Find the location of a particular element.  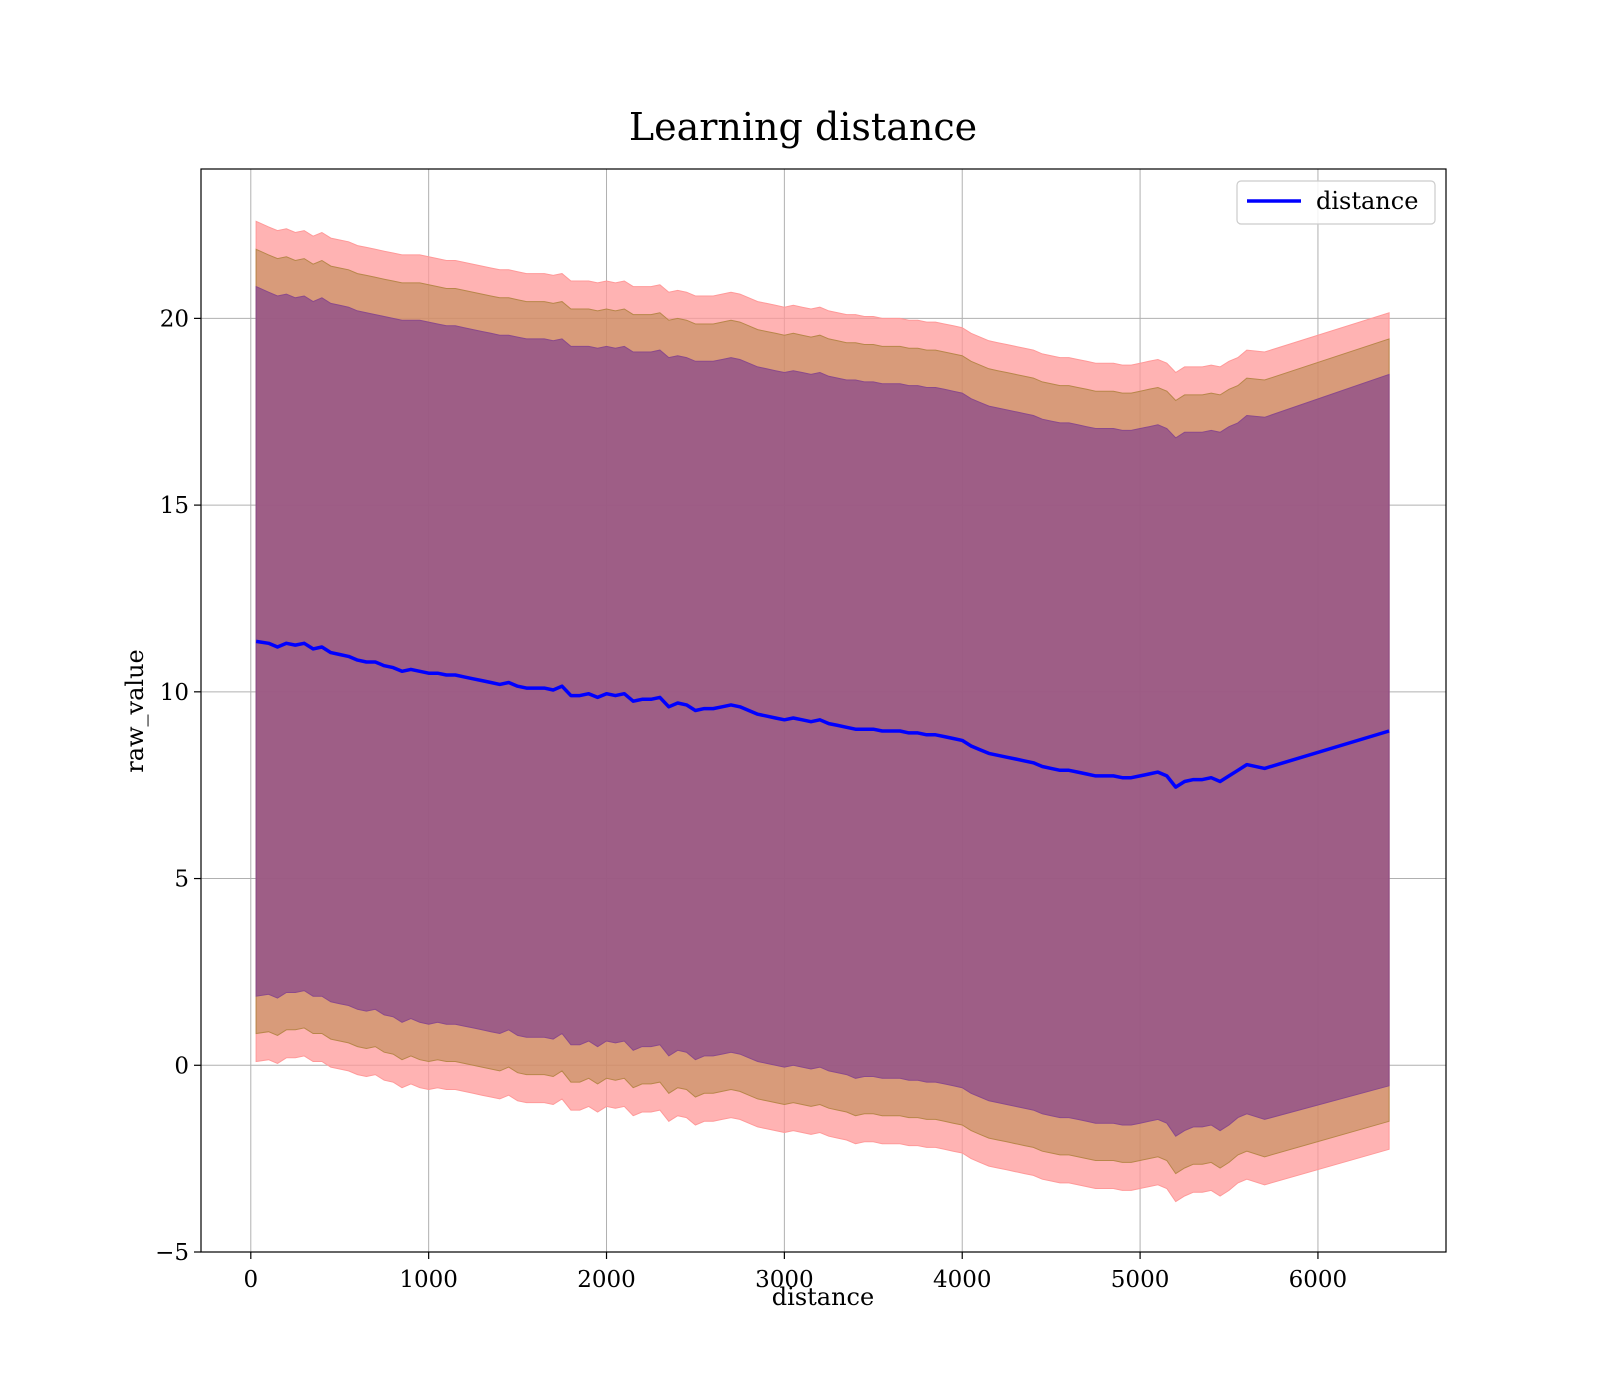

y-axis-label: raw_value is located at coordinates (135, 711).